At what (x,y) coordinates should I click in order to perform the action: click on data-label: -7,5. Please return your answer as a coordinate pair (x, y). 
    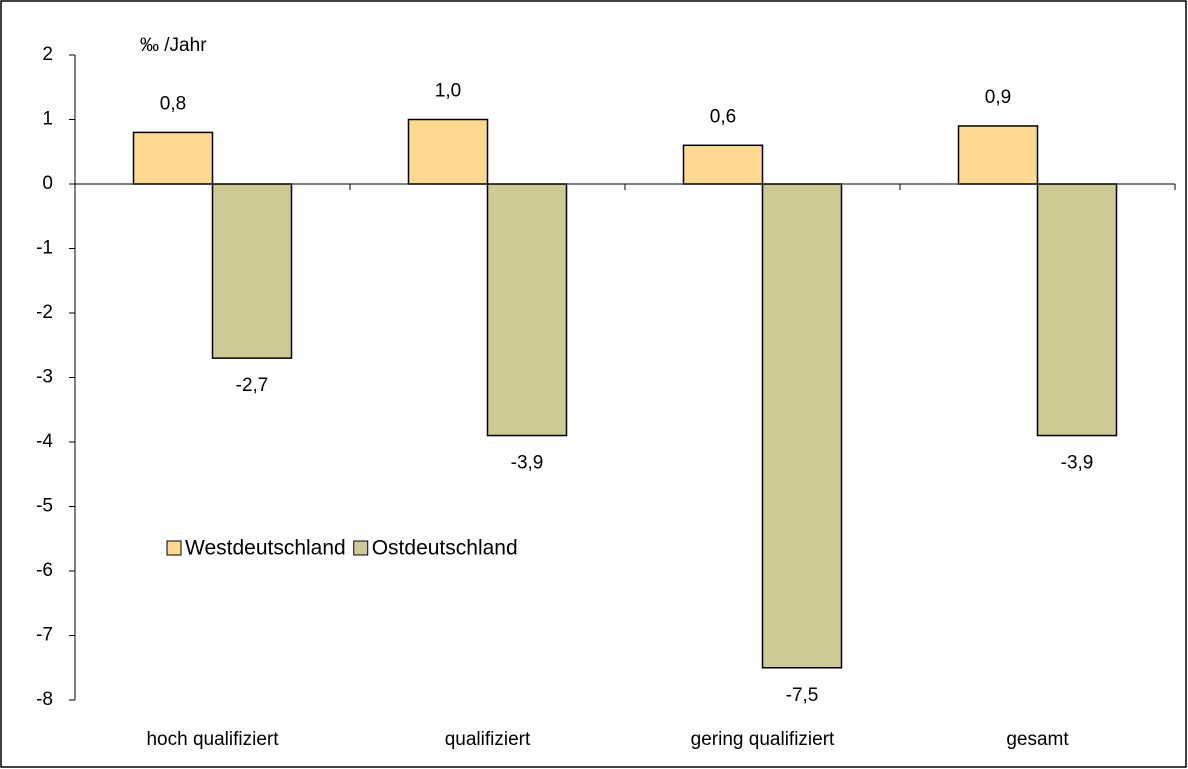
    Looking at the image, I should click on (802, 695).